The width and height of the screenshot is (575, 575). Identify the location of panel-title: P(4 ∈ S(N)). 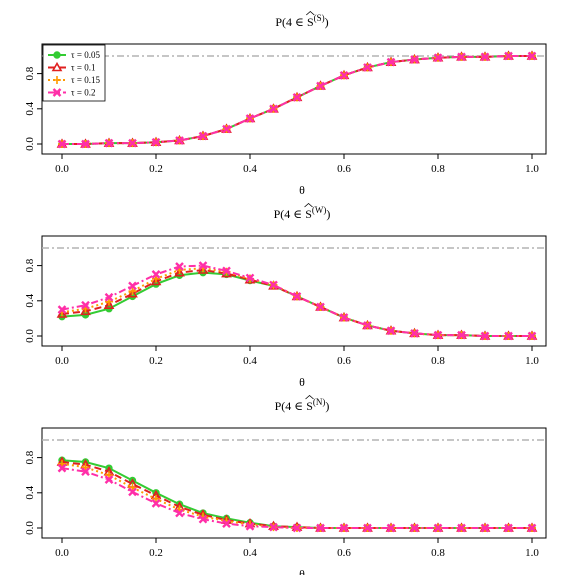
(302, 405).